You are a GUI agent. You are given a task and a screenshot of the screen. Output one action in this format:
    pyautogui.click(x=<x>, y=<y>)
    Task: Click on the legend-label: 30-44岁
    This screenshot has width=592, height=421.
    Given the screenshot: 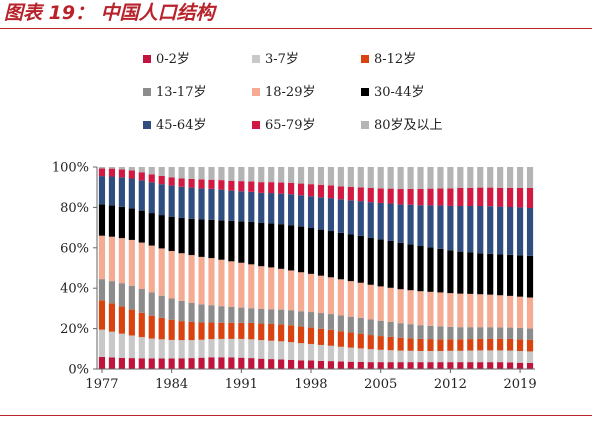 What is the action you would take?
    pyautogui.click(x=399, y=92)
    